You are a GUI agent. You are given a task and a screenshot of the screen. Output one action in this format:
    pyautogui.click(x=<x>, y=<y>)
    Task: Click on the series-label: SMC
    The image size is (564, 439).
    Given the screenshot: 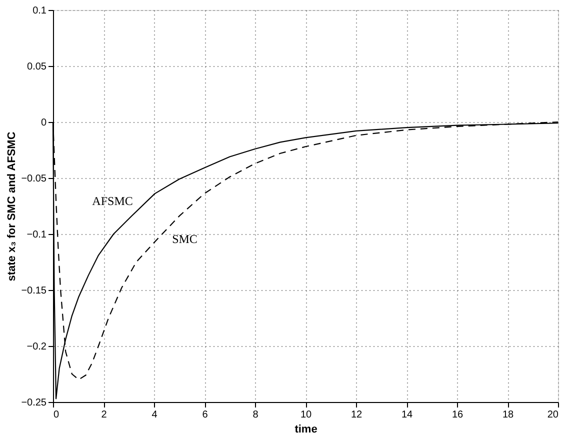 What is the action you would take?
    pyautogui.click(x=185, y=239)
    